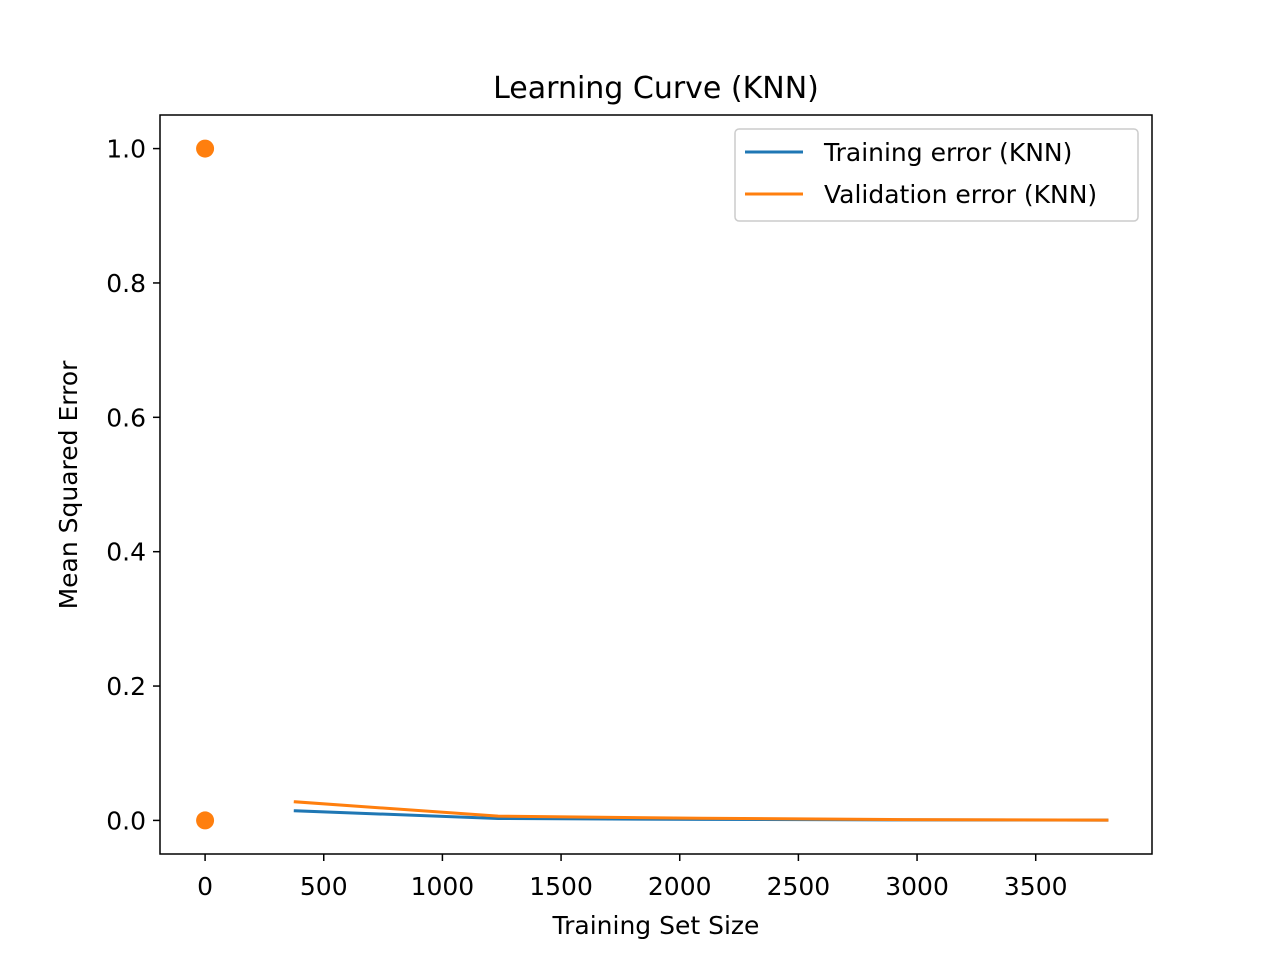  Describe the element at coordinates (799, 886) in the screenshot. I see `x-tick-label: 2500` at that location.